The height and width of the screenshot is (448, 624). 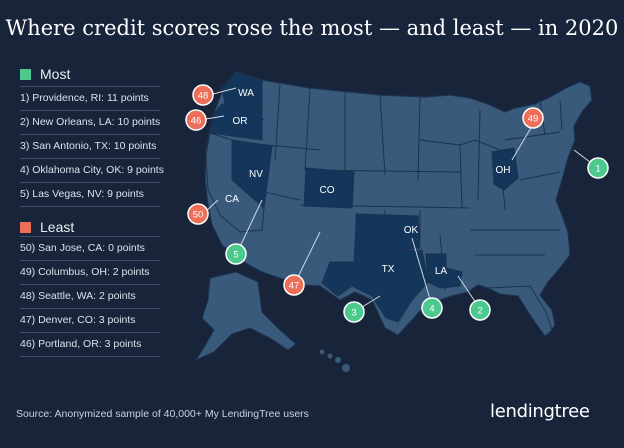 I want to click on alaska, so click(x=245, y=316).